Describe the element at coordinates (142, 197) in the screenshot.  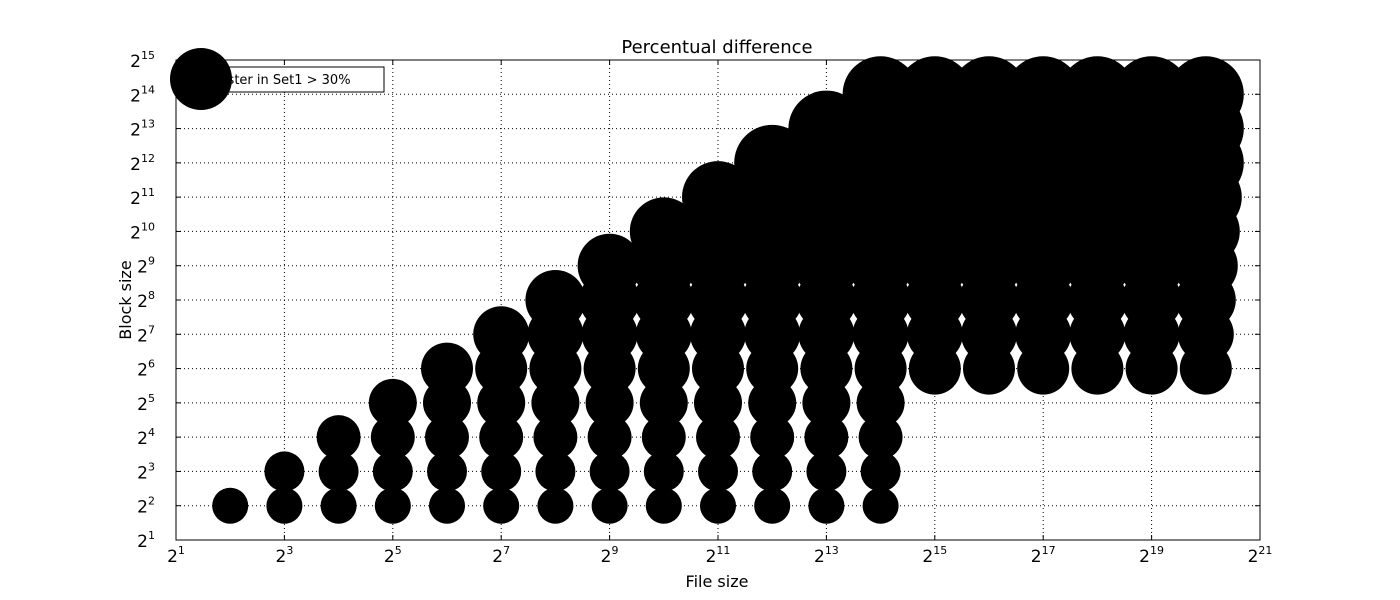
I see `y-tick-label: 211` at that location.